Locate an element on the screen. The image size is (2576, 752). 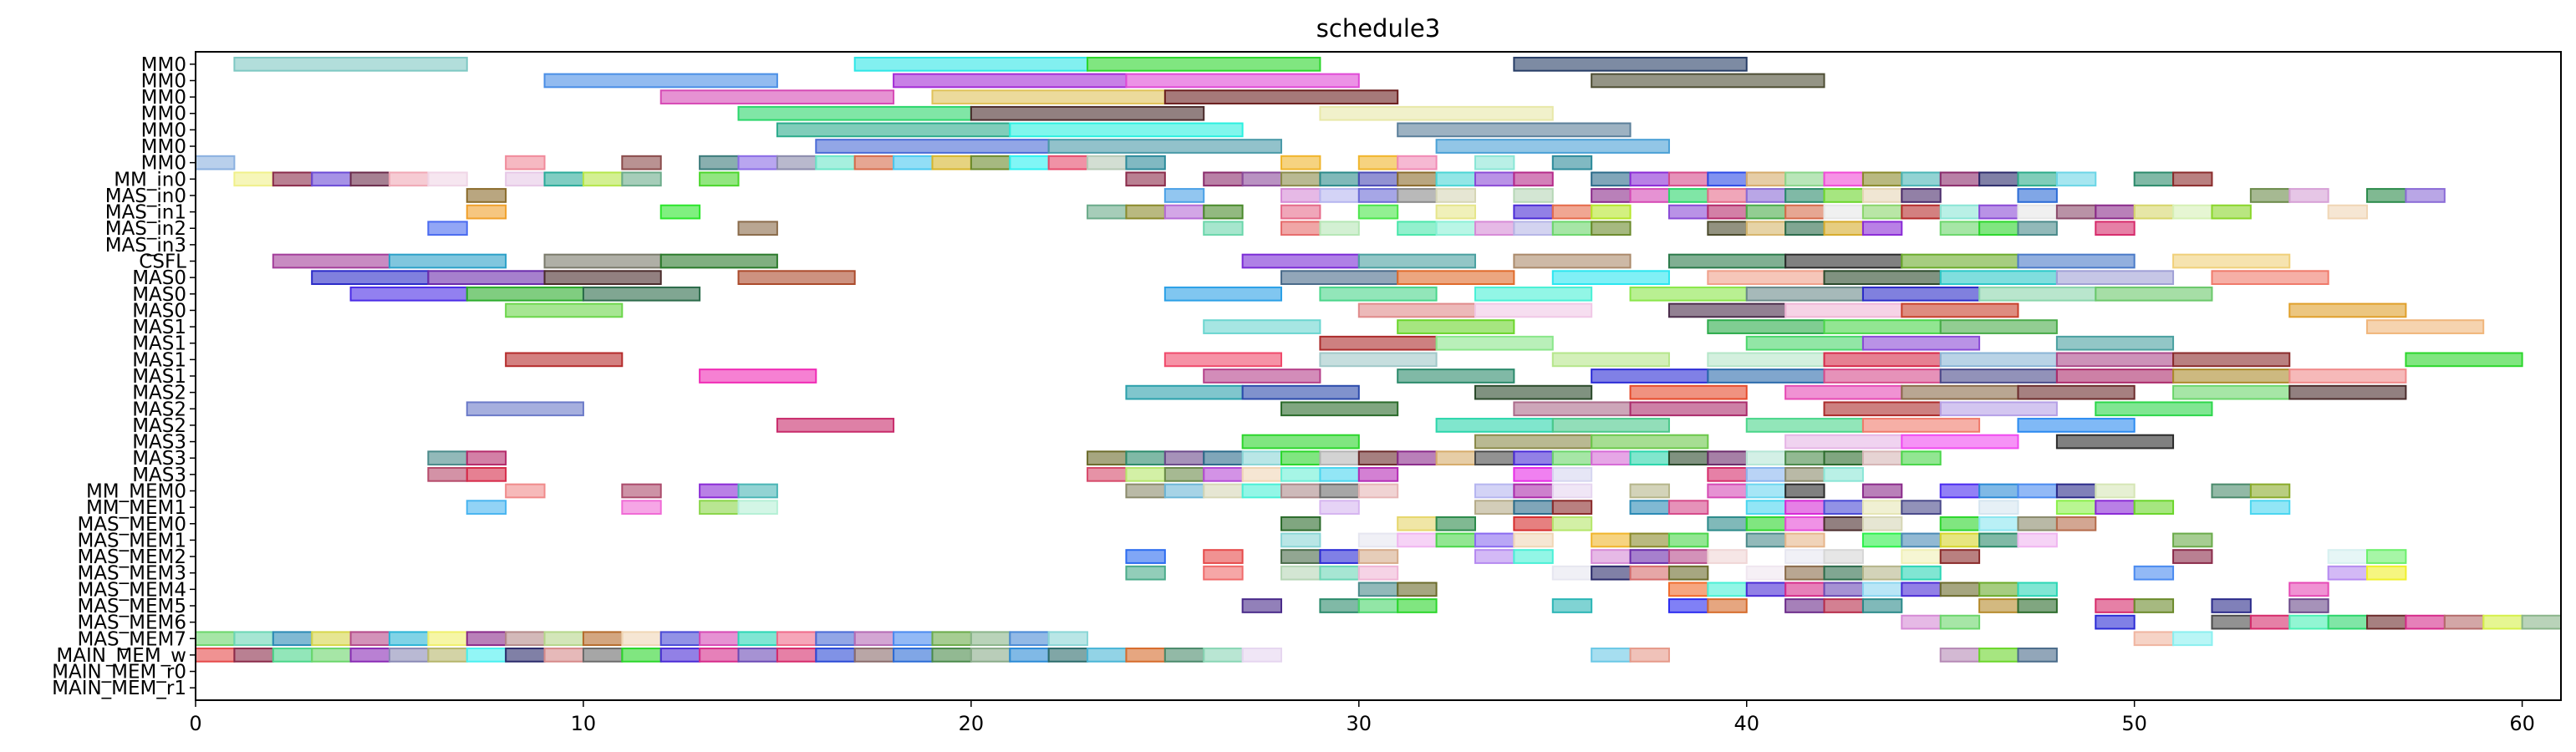
chart-title: schedule3 is located at coordinates (1378, 29).